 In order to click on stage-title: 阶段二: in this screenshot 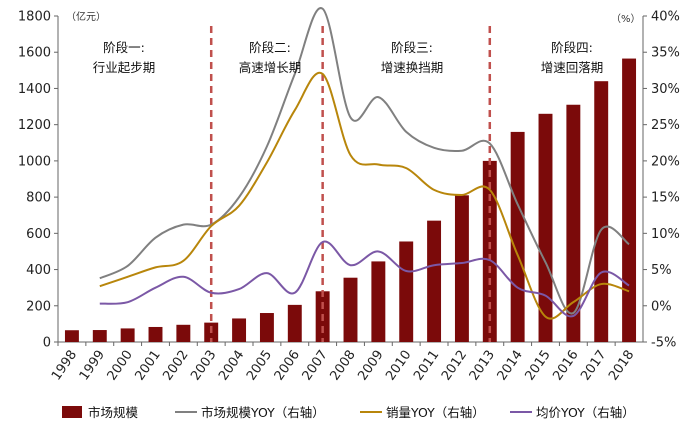, I will do `click(270, 47)`.